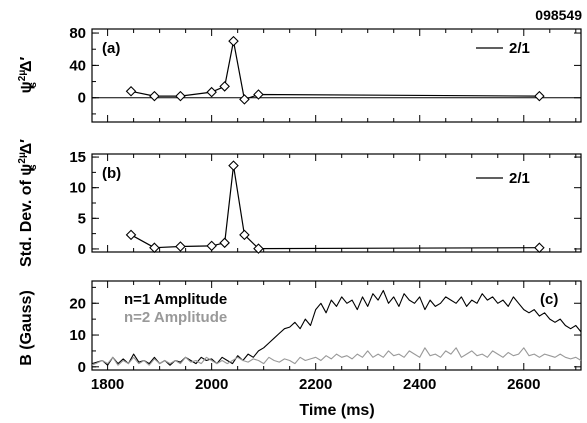 This screenshot has width=587, height=423. Describe the element at coordinates (111, 173) in the screenshot. I see `panel-b-label: (b)` at that location.